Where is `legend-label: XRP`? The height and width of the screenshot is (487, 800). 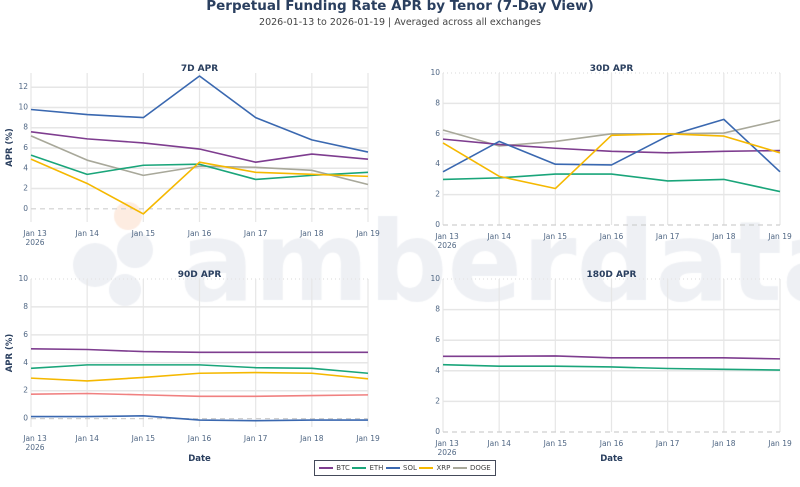
legend-label: XRP is located at coordinates (443, 468).